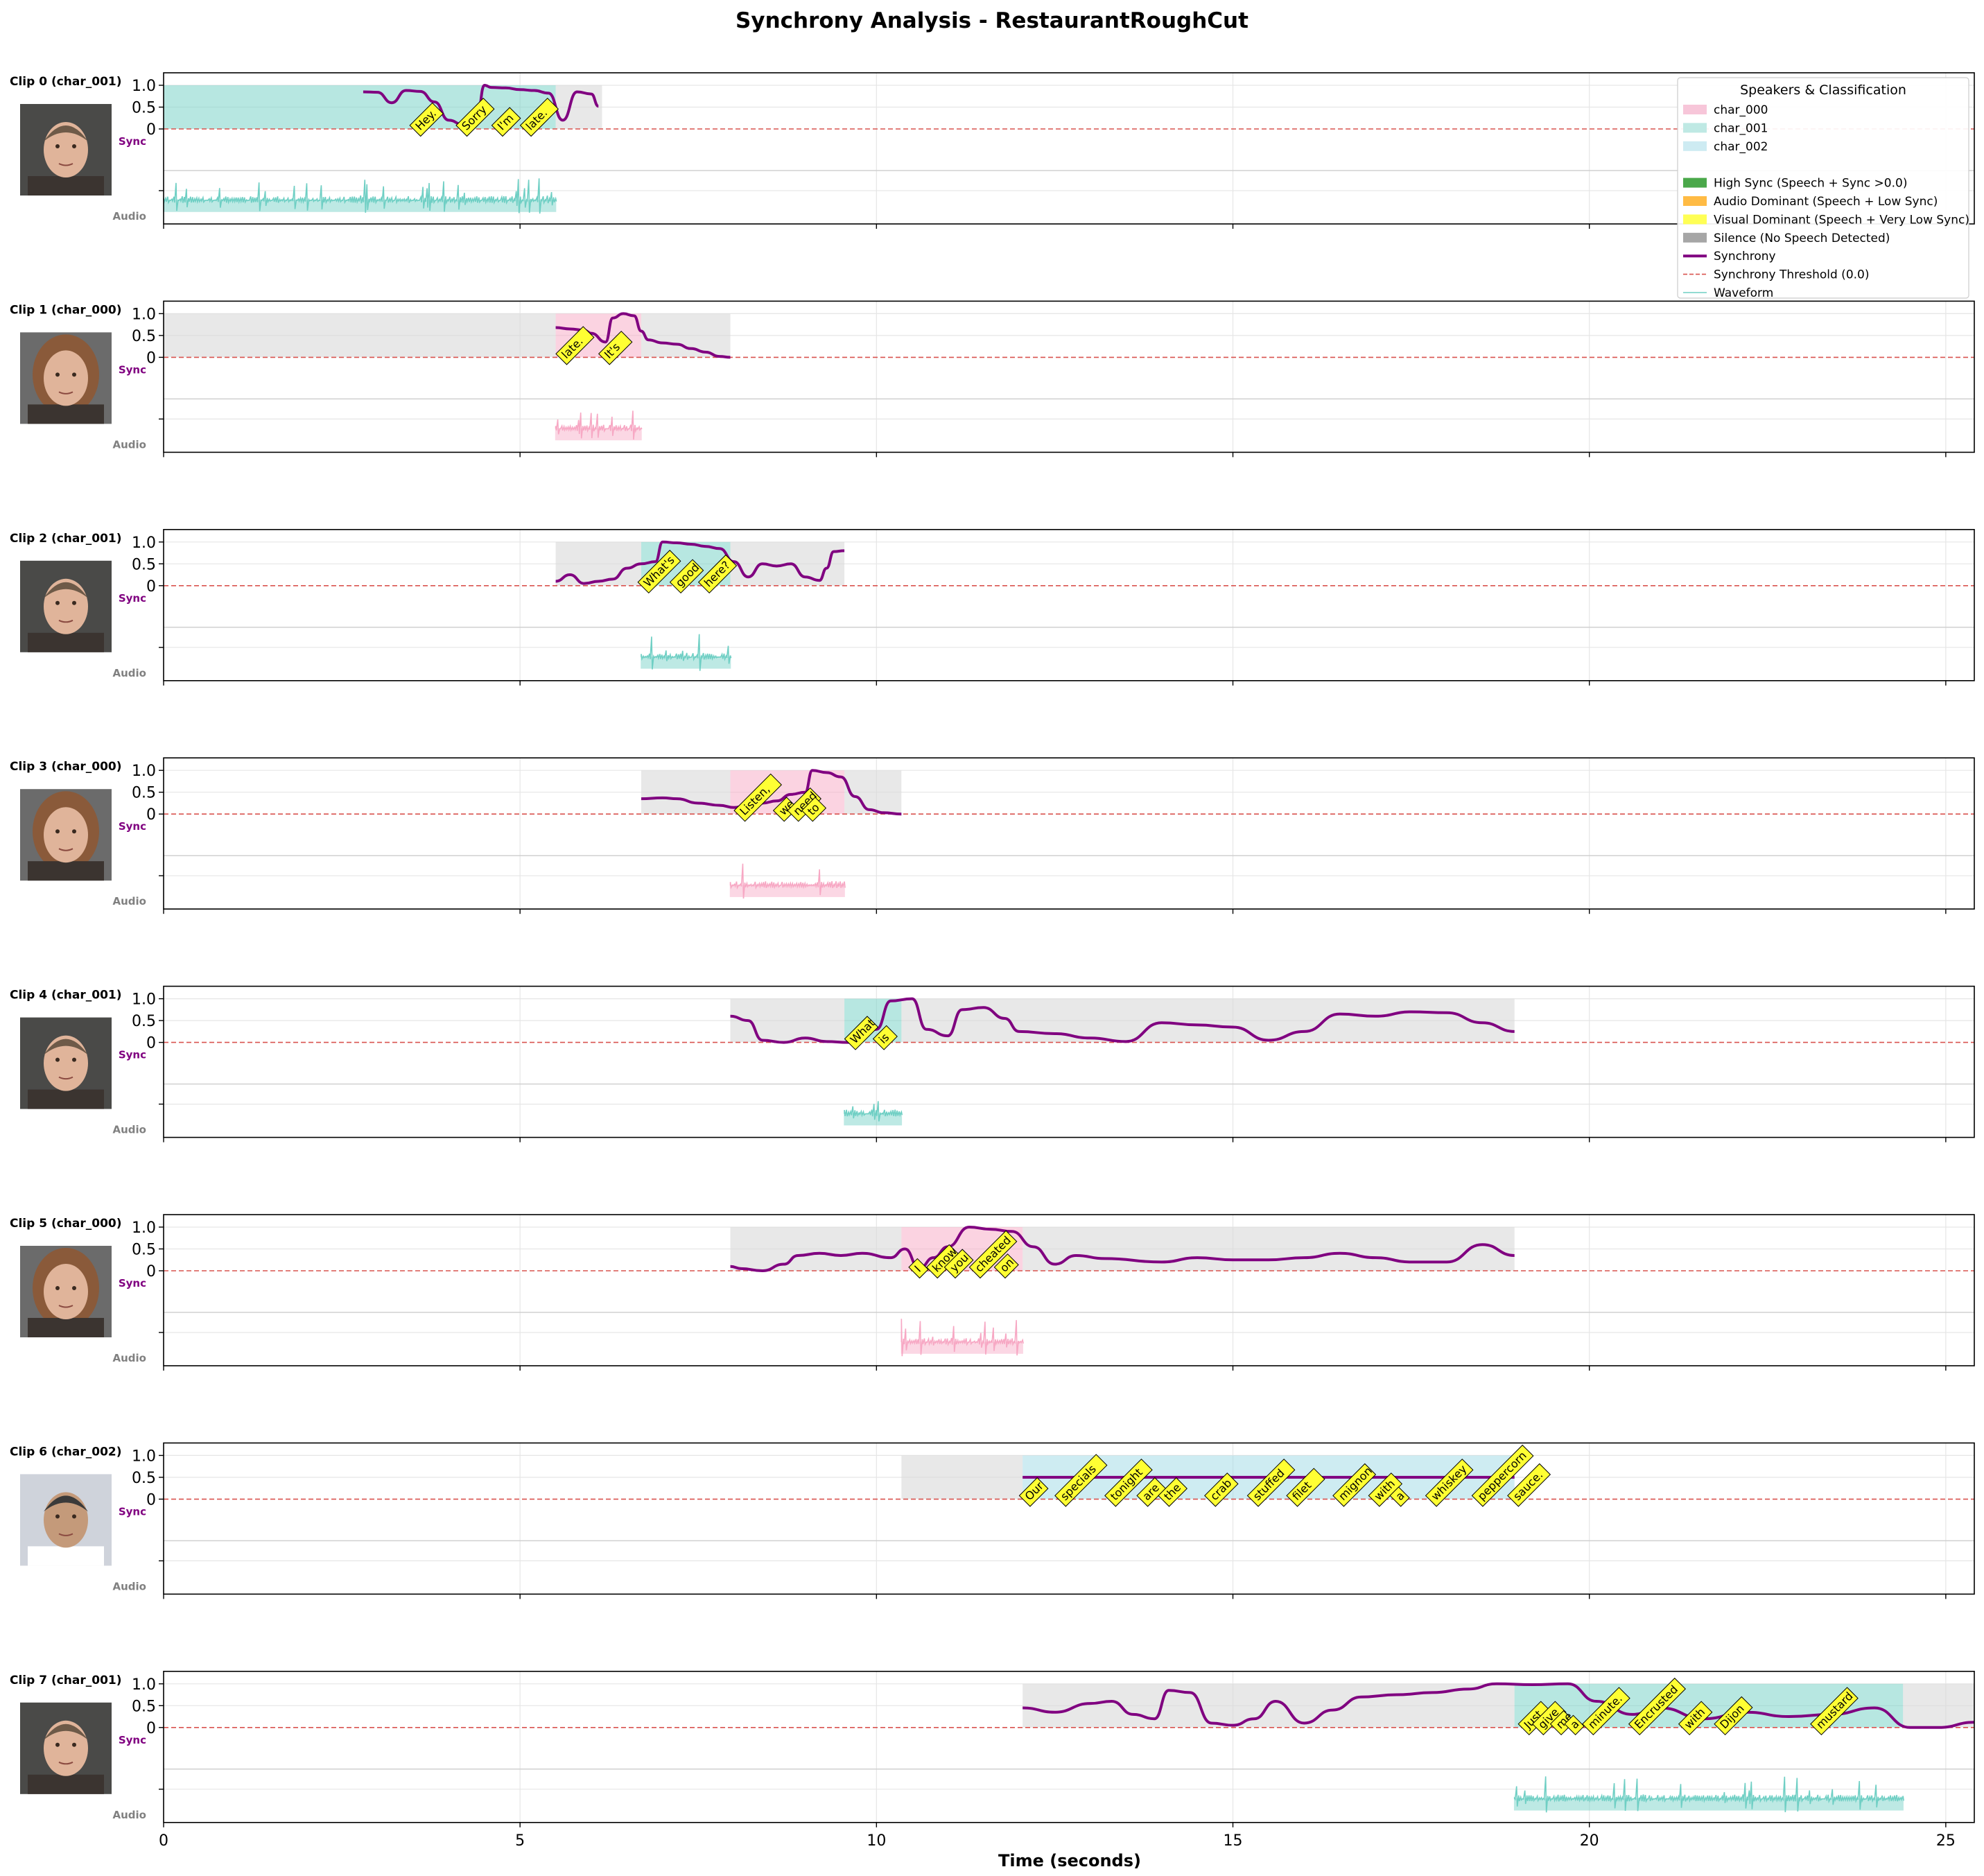  What do you see at coordinates (1810, 202) in the screenshot?
I see `legend-item: Audio Dominant (Speech + Low Sync)` at bounding box center [1810, 202].